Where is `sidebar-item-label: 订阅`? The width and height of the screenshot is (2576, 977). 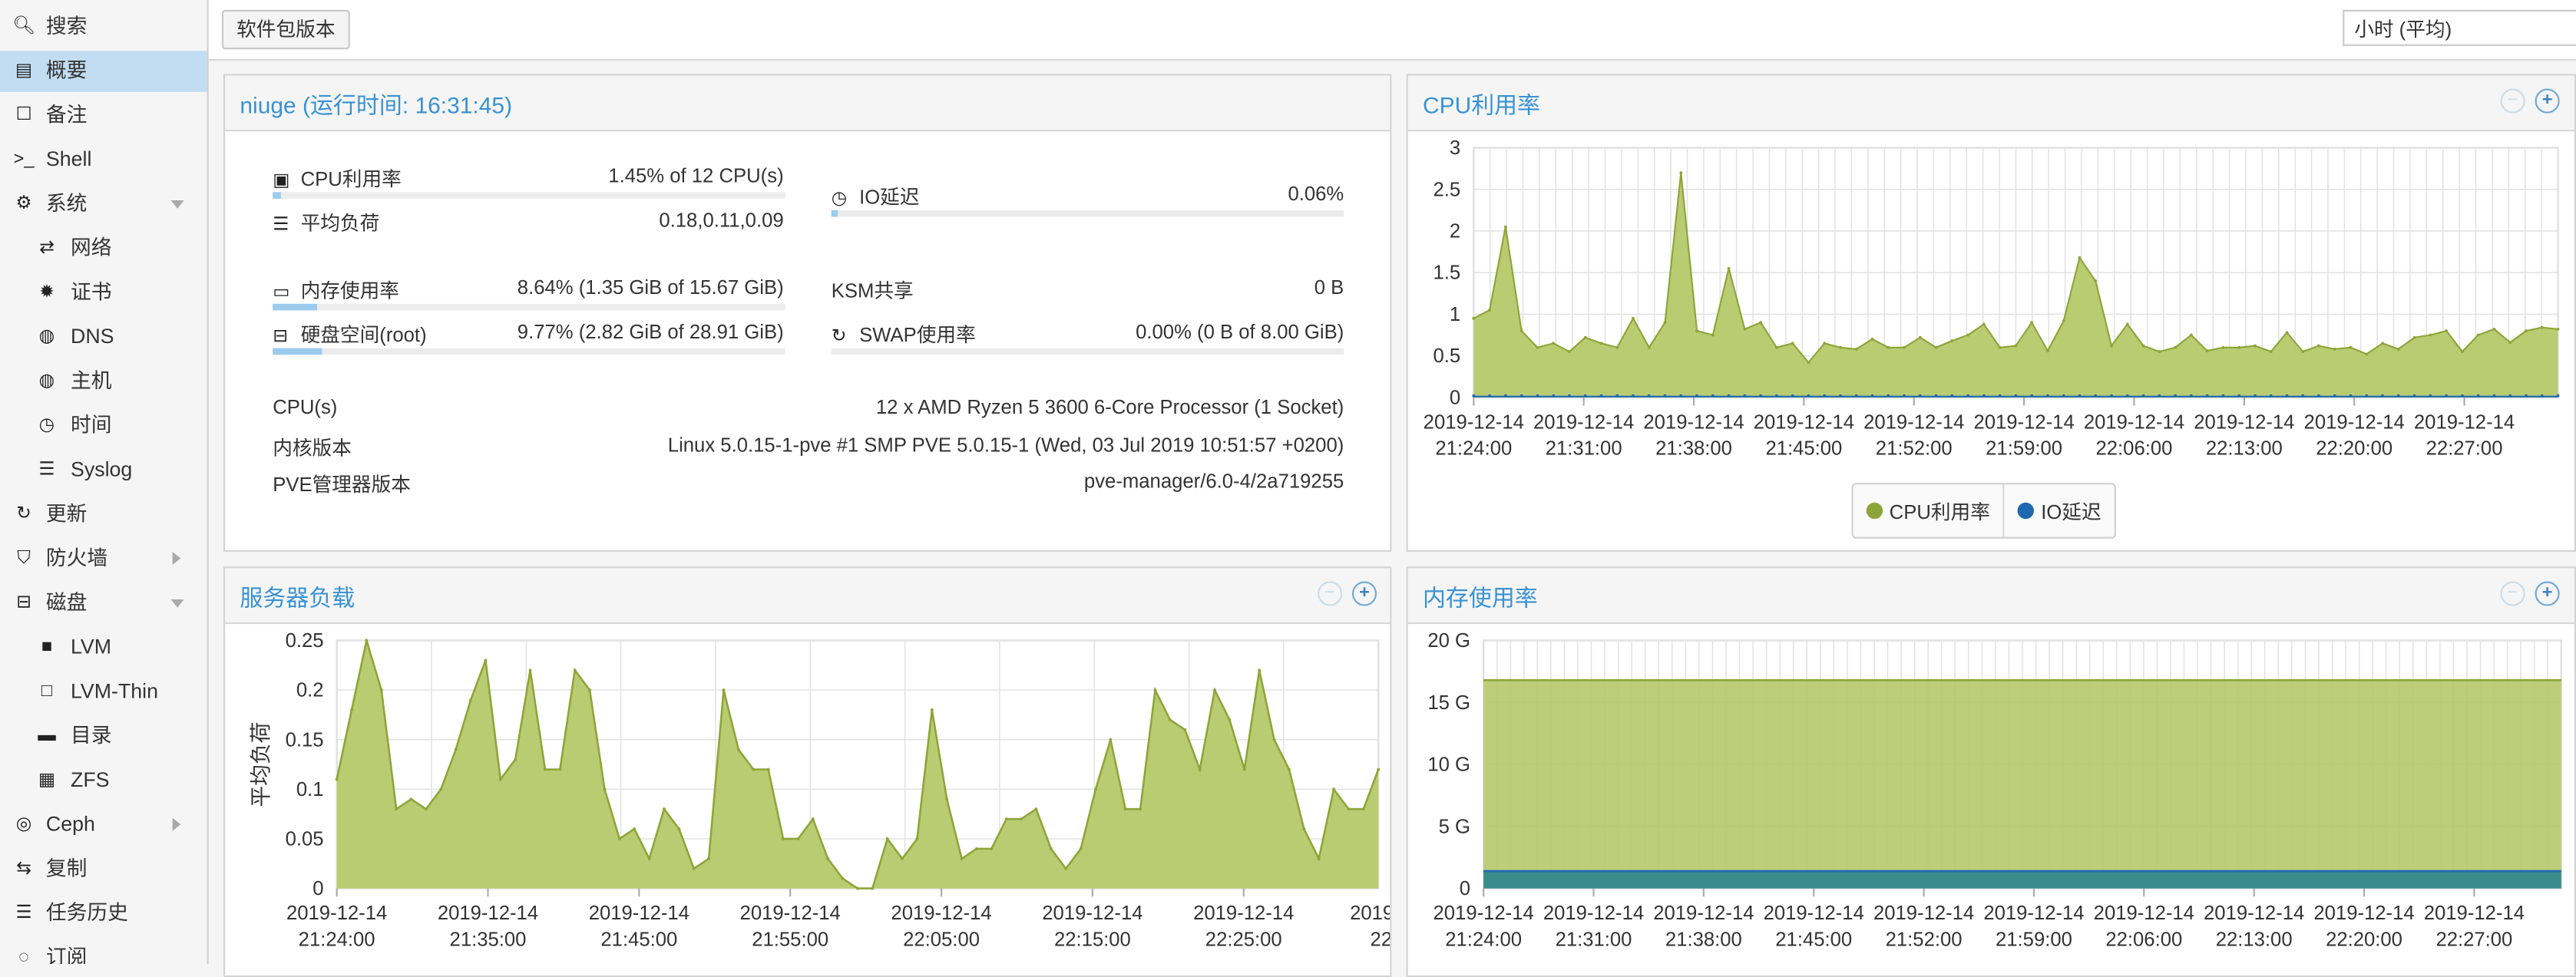 sidebar-item-label: 订阅 is located at coordinates (66, 955).